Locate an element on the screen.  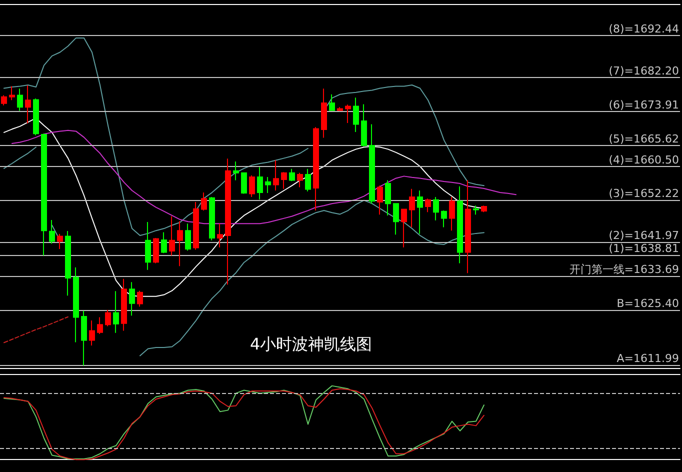
ref-line-label: B=1625.40 is located at coordinates (647, 303).